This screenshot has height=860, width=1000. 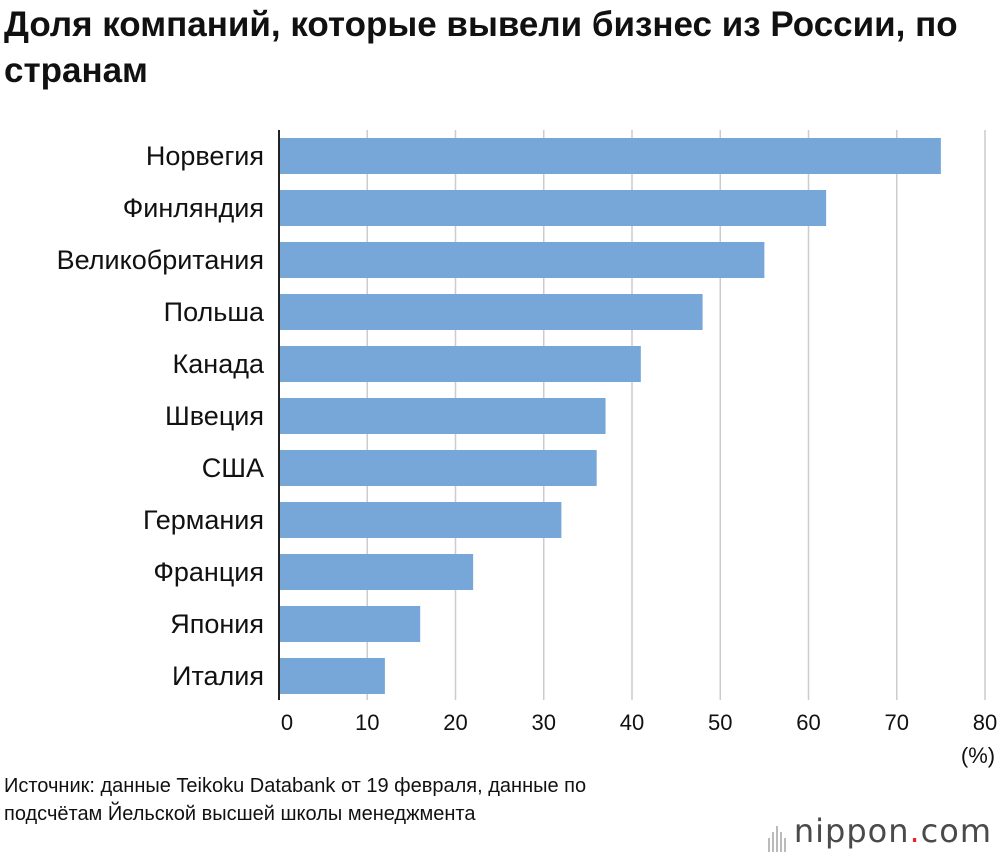 What do you see at coordinates (203, 520) in the screenshot?
I see `category-label: Германия` at bounding box center [203, 520].